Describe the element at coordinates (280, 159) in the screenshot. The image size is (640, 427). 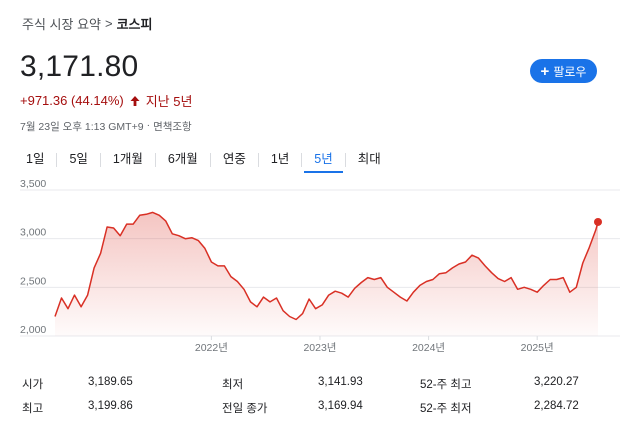
I see `tab-1년: 1년` at that location.